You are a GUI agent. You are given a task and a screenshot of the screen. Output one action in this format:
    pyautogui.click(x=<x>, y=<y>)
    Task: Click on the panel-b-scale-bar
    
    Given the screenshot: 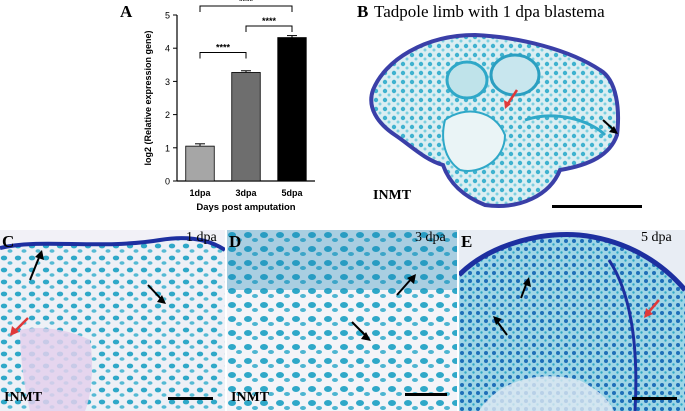 What is the action you would take?
    pyautogui.click(x=597, y=206)
    